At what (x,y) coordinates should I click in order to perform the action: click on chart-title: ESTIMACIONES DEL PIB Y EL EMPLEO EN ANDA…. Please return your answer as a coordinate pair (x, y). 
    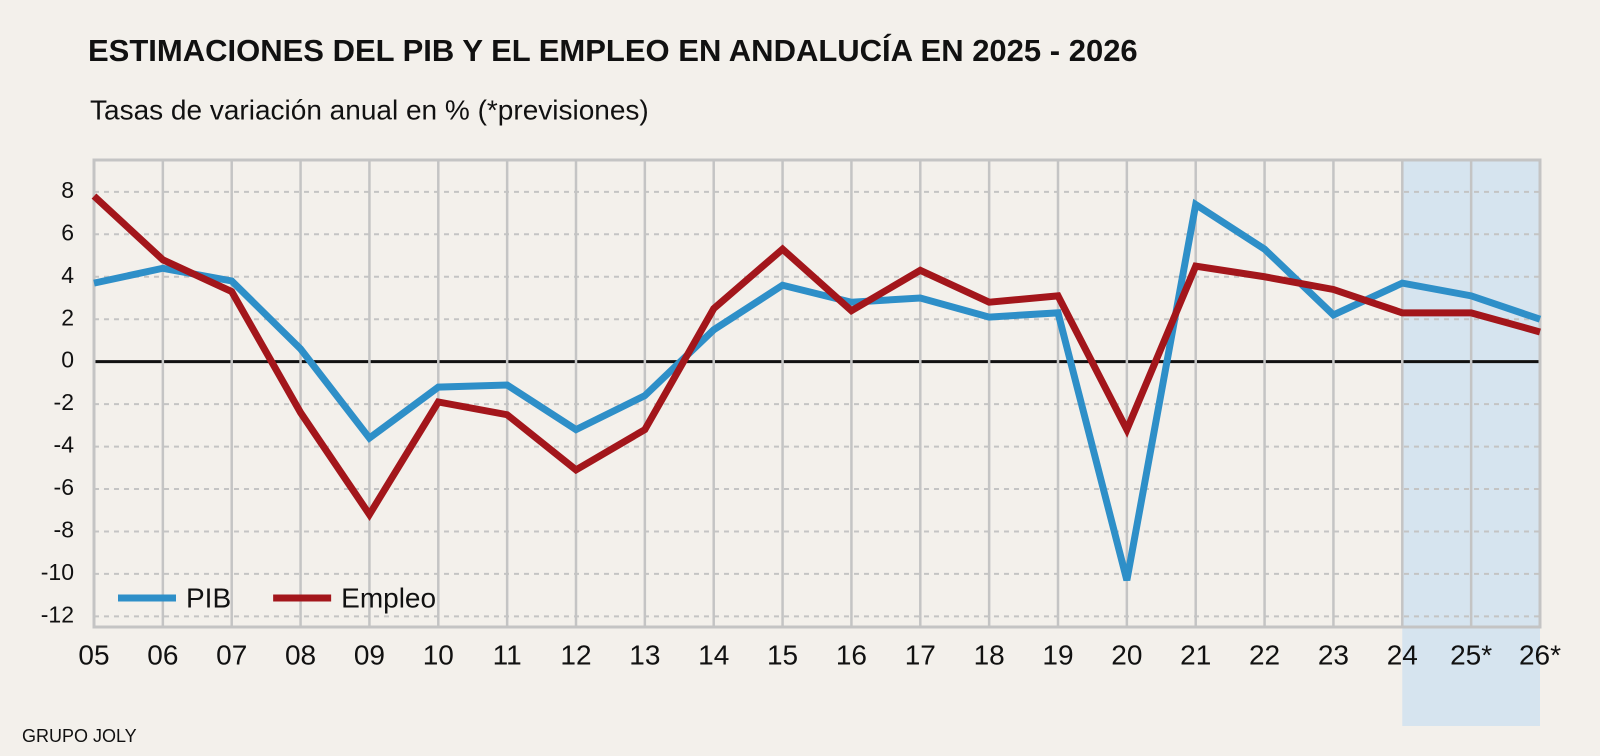
    Looking at the image, I should click on (613, 50).